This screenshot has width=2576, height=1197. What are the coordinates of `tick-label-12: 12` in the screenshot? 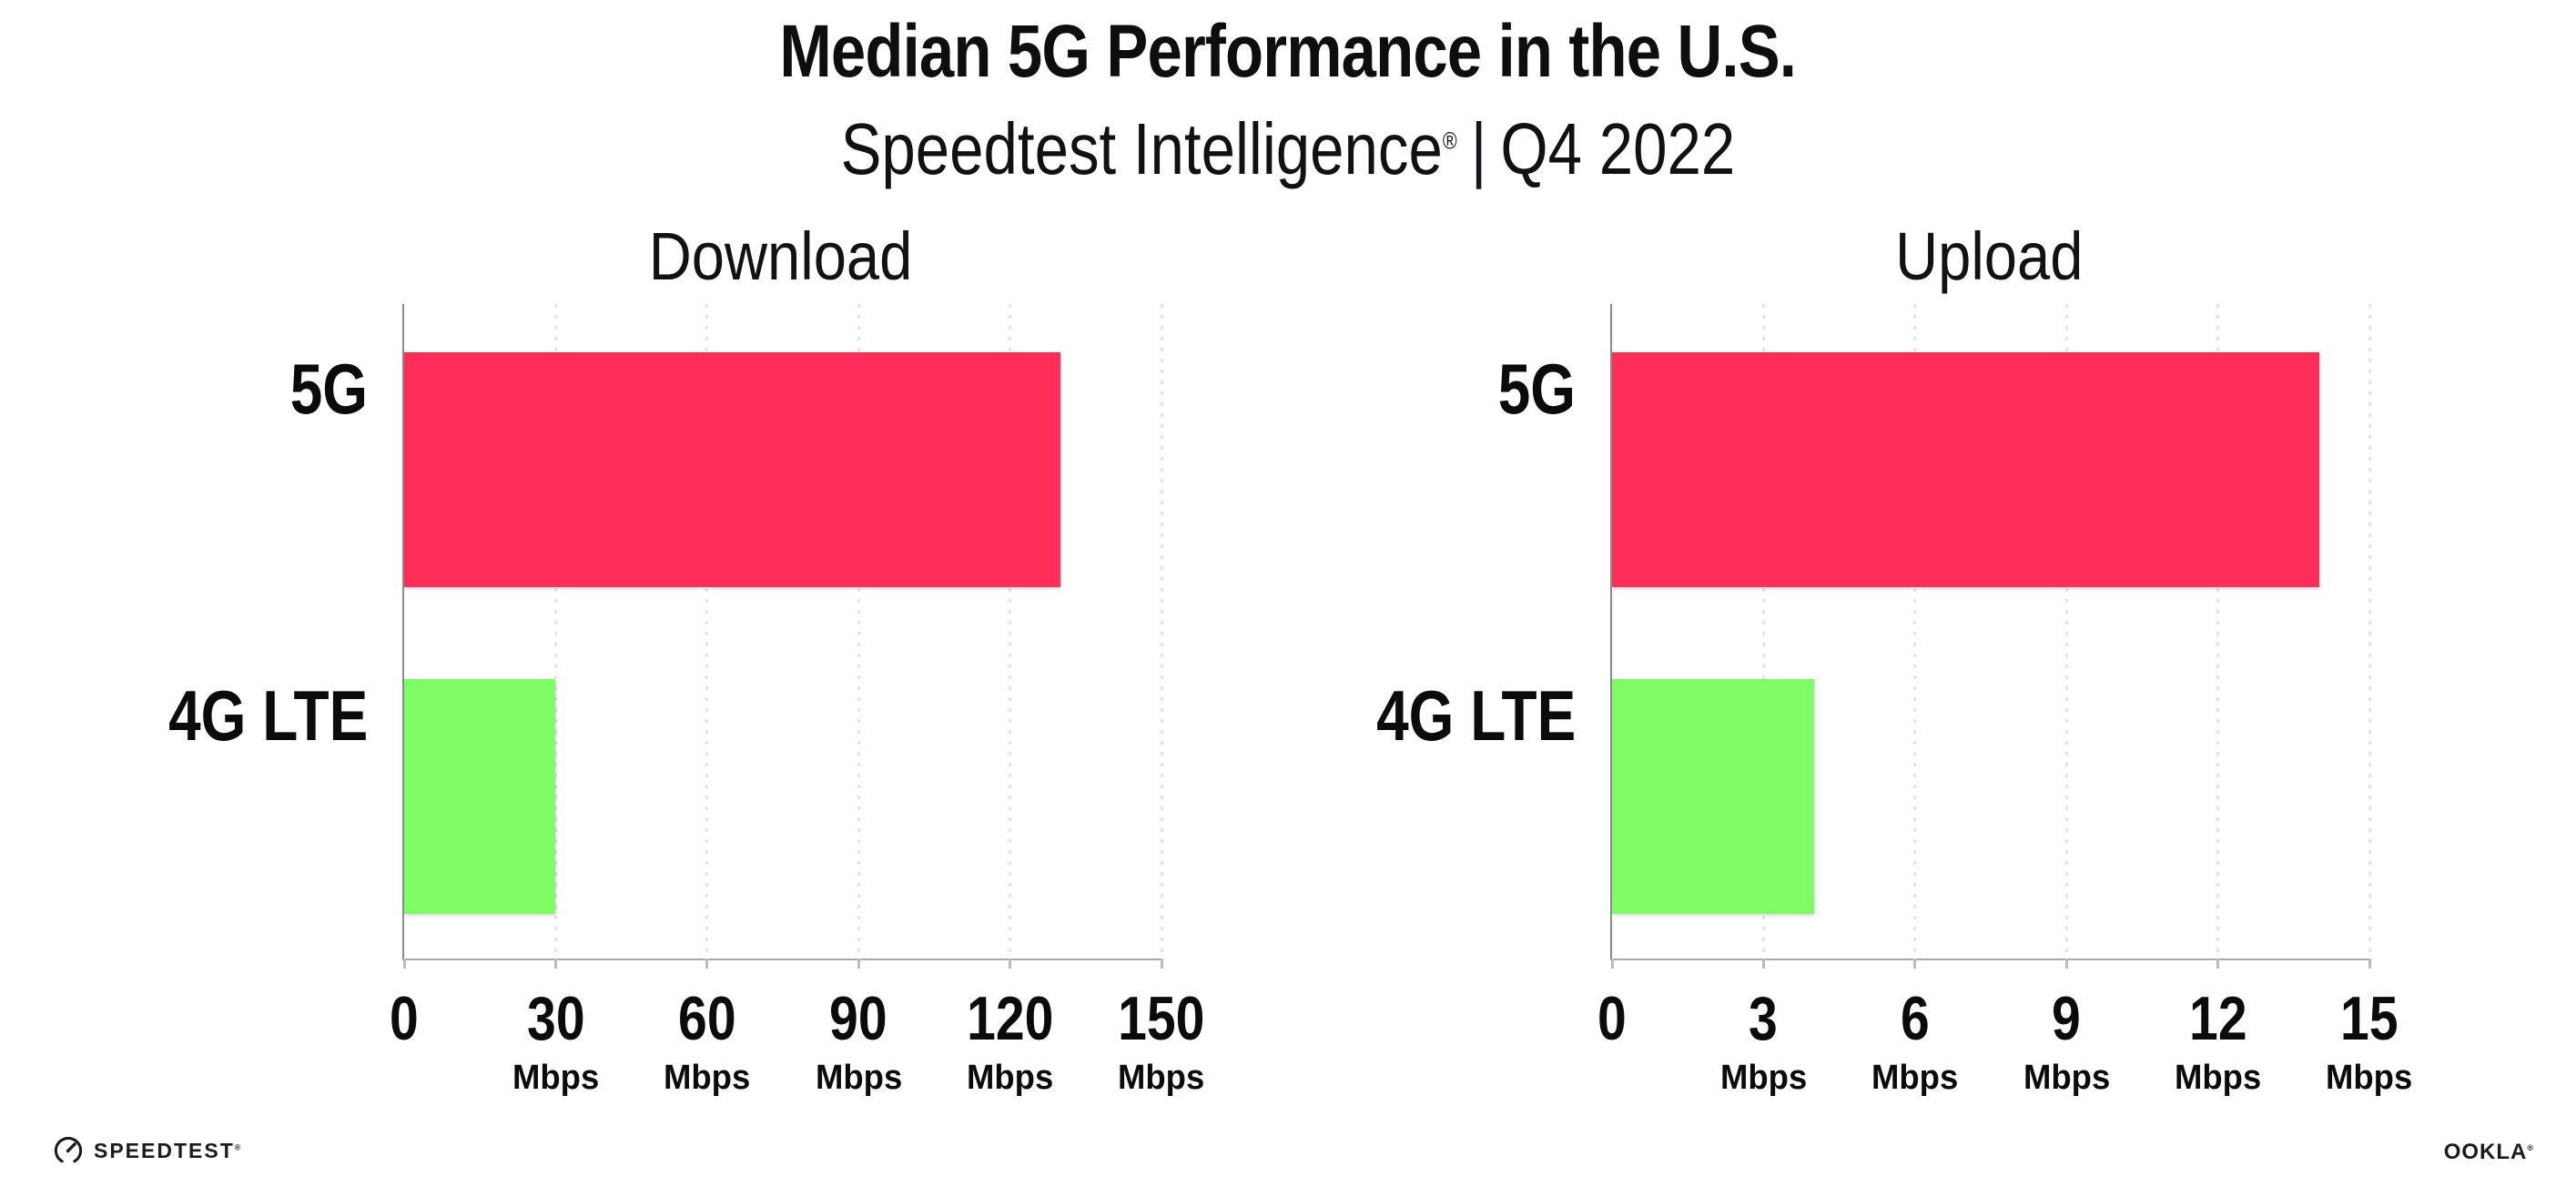 It's located at (2217, 1018).